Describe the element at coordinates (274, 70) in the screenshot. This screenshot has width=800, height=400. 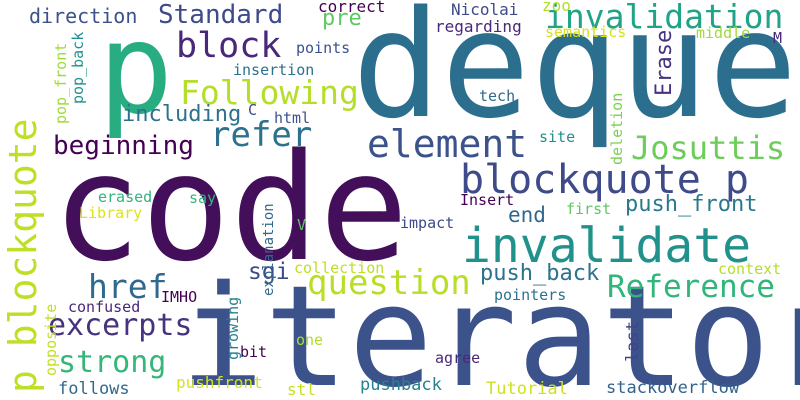
I see `word-insertion: insertion` at that location.